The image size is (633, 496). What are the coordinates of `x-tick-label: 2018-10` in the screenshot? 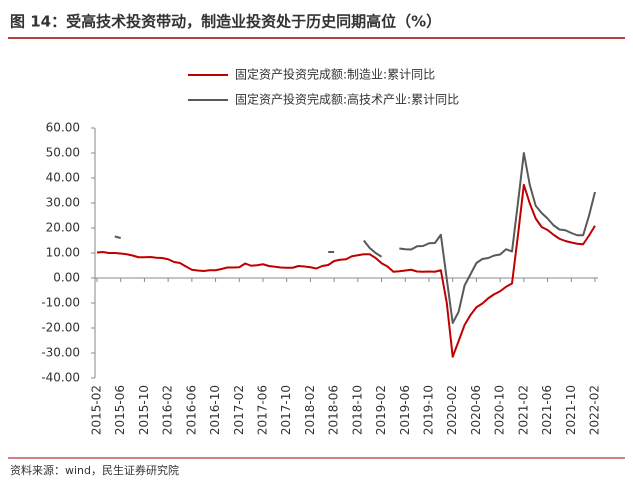 It's located at (357, 410).